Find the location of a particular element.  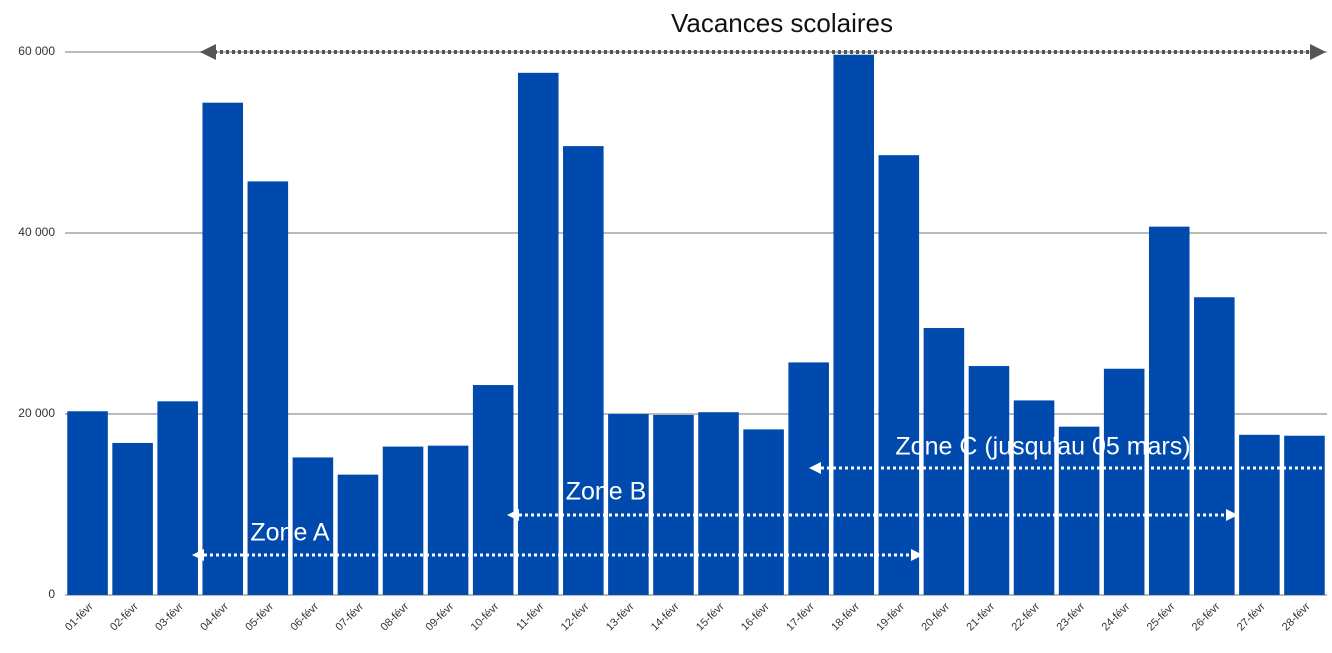

y-tick-label: 40 000 is located at coordinates (36, 232).